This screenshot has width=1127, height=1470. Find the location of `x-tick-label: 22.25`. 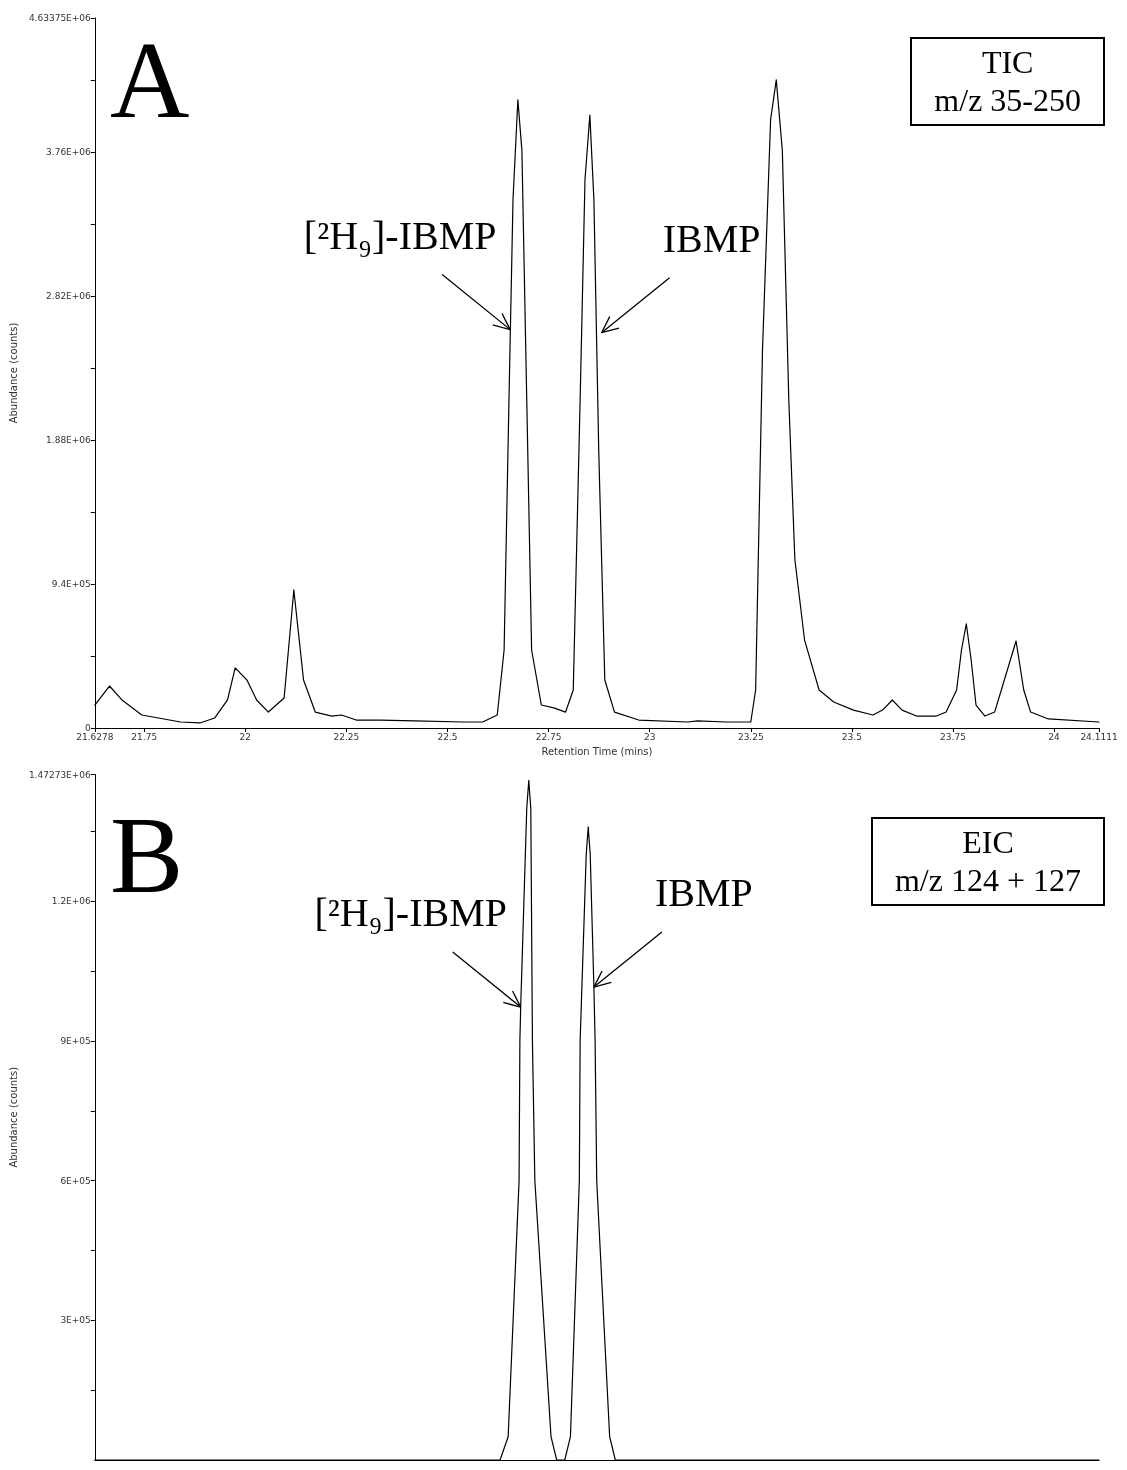

x-tick-label: 22.25 is located at coordinates (346, 736).